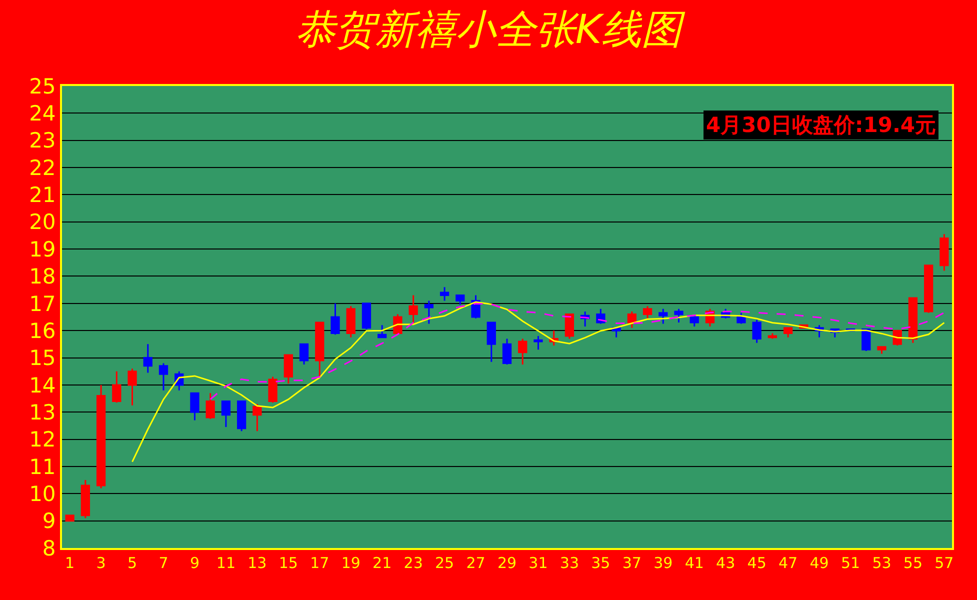 The image size is (977, 600). What do you see at coordinates (42, 222) in the screenshot?
I see `y-tick-label: 20` at bounding box center [42, 222].